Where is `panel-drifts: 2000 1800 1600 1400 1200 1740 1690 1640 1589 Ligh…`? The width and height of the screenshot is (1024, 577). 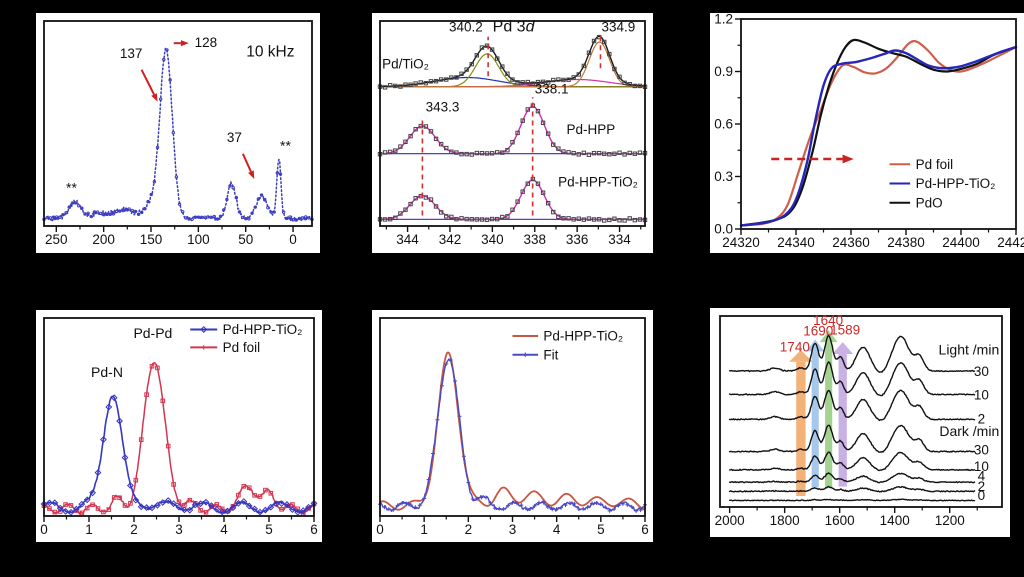
panel-drifts: 2000 1800 1600 1400 1200 1740 1690 1640 1589 Ligh… is located at coordinates (860, 422).